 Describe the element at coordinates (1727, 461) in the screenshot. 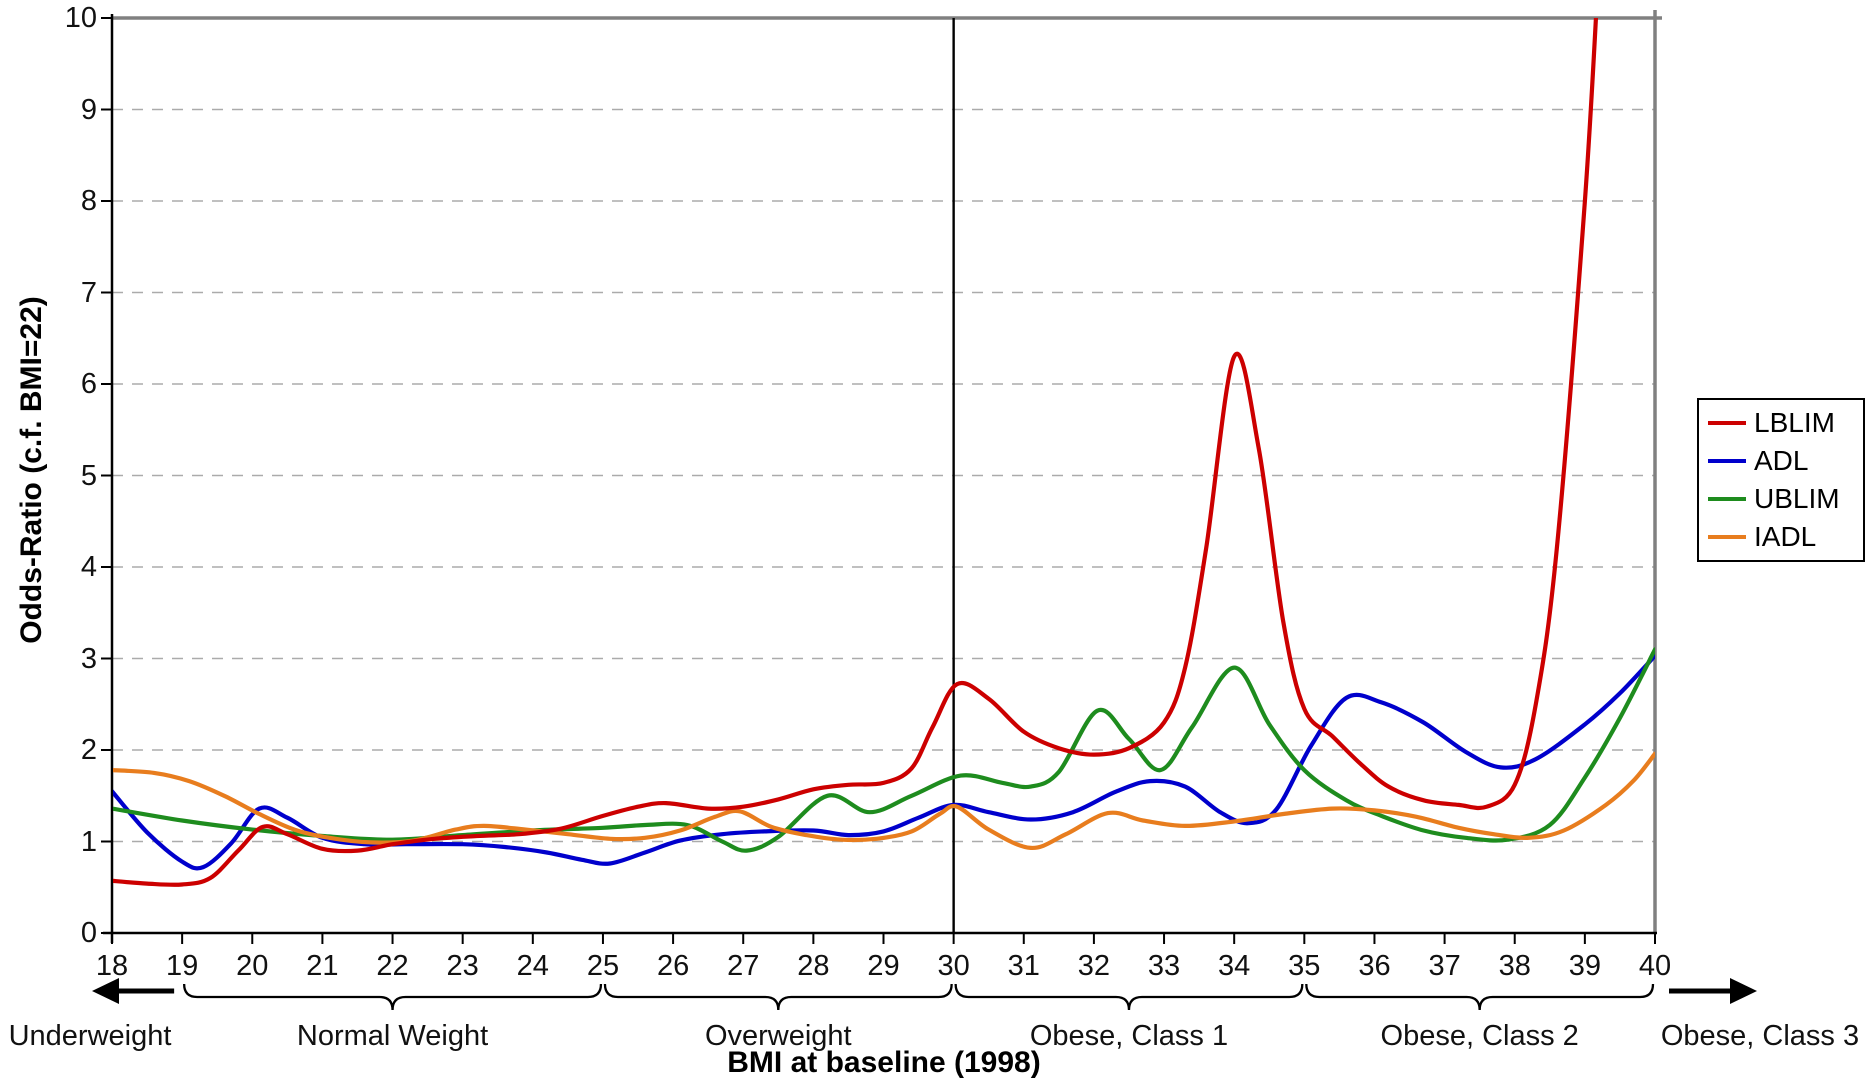

I see `legend-swatch-adl` at that location.